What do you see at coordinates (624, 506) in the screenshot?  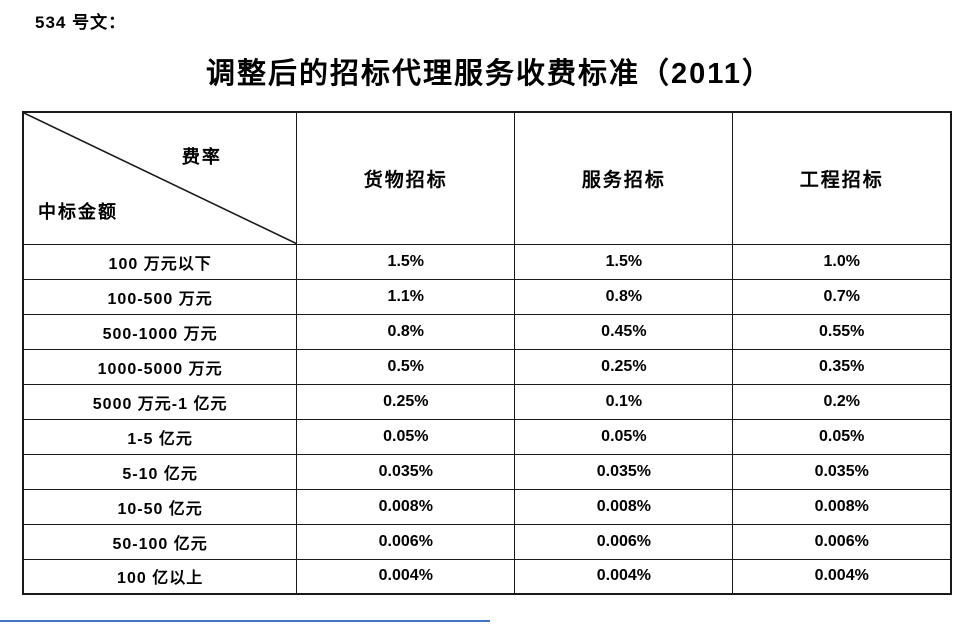 I see `services-rate-cell: 0.008%` at bounding box center [624, 506].